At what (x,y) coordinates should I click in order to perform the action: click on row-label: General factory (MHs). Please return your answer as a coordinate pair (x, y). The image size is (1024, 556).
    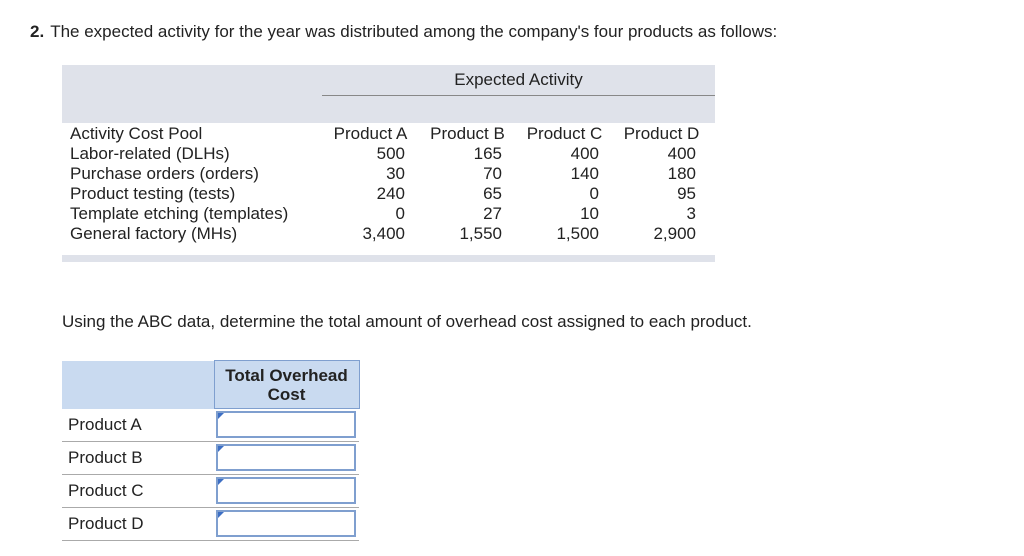
    Looking at the image, I should click on (196, 234).